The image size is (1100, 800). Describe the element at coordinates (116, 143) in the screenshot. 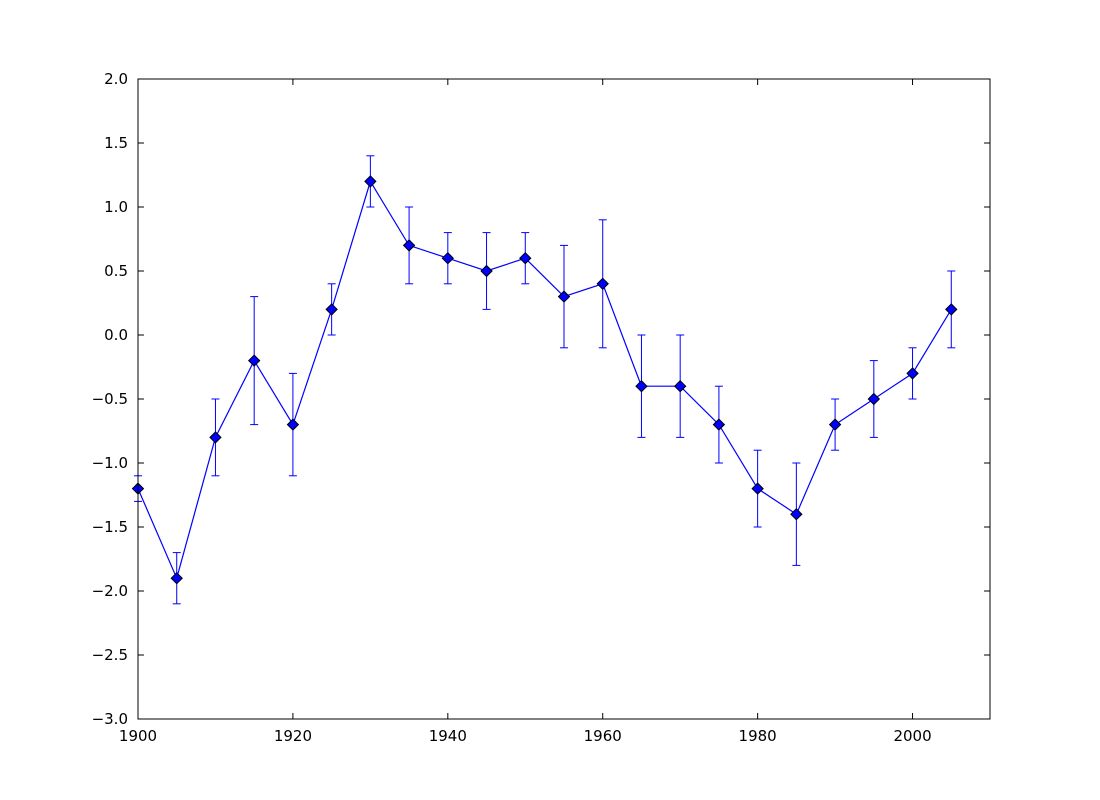

I see `y-tick-label: 1.5` at that location.